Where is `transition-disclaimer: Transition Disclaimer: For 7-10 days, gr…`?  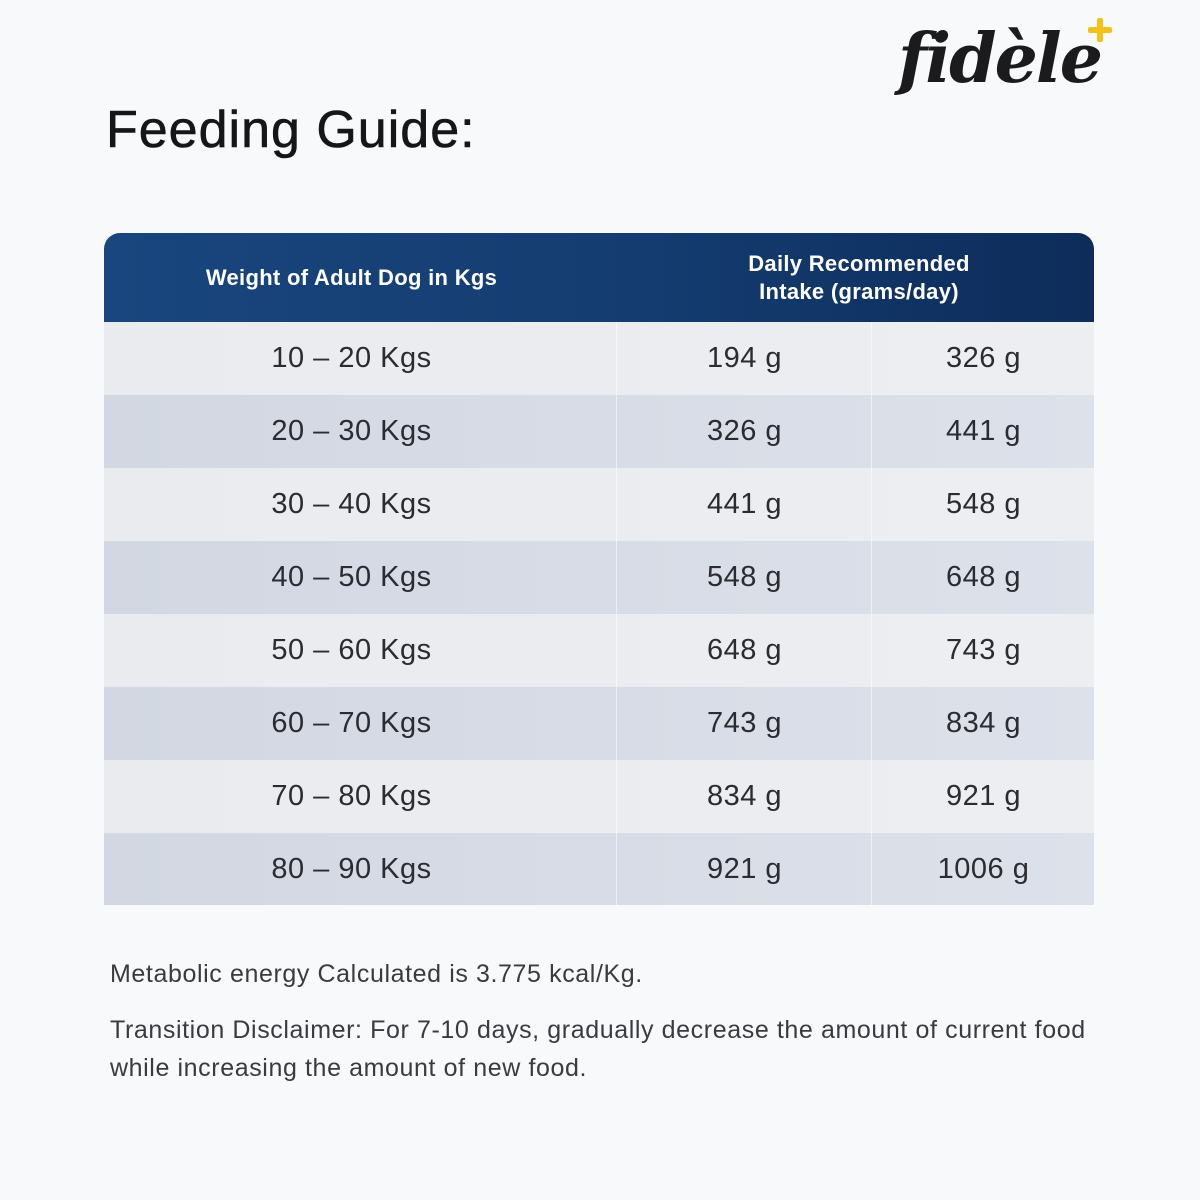 transition-disclaimer: Transition Disclaimer: For 7-10 days, gr… is located at coordinates (598, 1049).